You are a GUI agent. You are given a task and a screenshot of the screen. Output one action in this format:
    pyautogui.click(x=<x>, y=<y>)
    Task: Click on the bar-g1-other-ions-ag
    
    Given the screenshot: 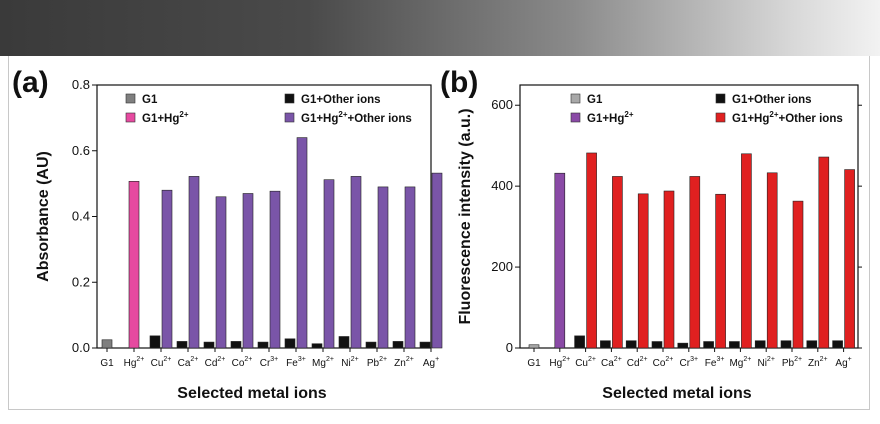 What is the action you would take?
    pyautogui.click(x=425, y=345)
    